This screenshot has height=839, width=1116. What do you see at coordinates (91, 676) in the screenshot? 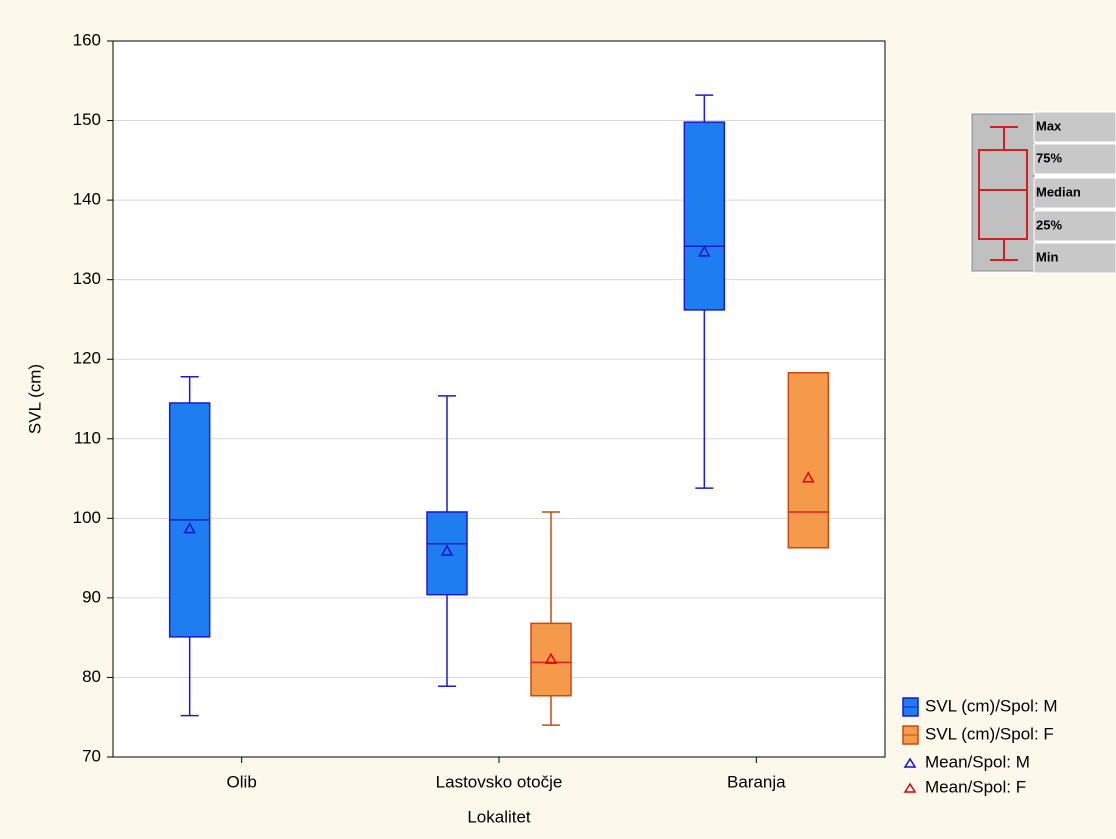
I see `y-tick-label: 80` at bounding box center [91, 676].